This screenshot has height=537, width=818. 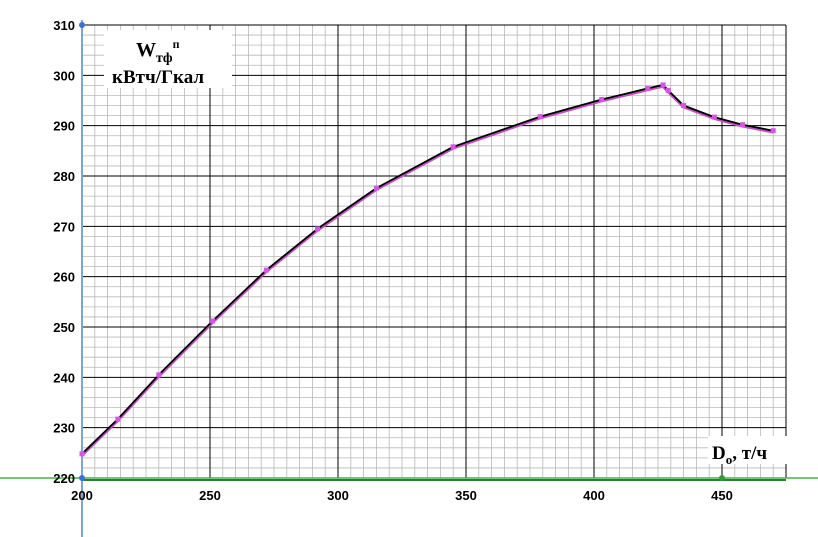 I want to click on x-axis-title-subscript: о, so click(x=729, y=459).